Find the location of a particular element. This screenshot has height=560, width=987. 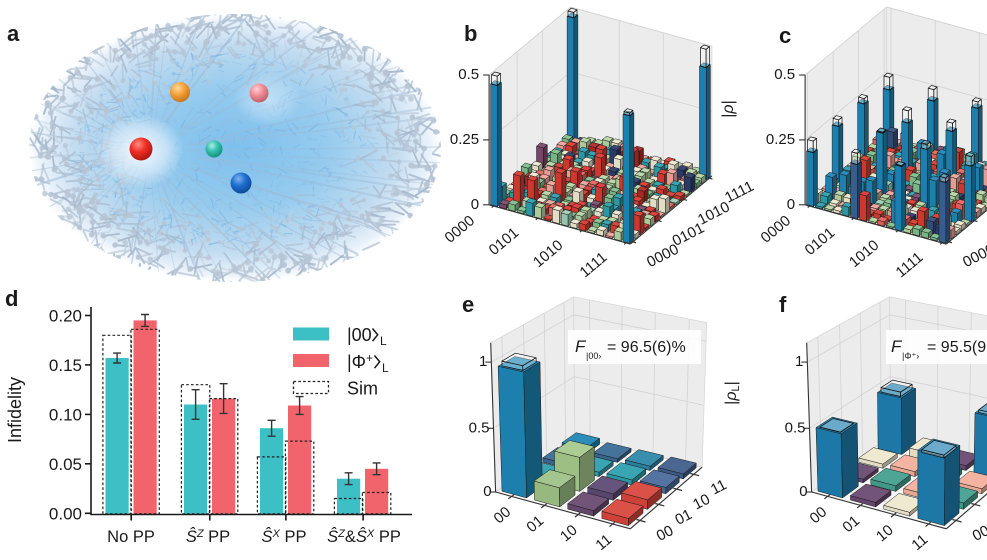

svg-text: 11 is located at coordinates (719, 487).